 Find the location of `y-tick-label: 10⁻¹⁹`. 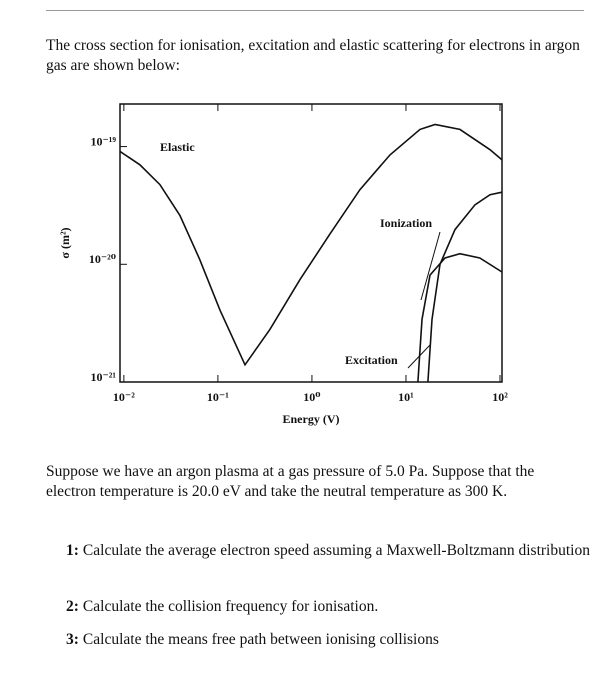

y-tick-label: 10⁻¹⁹ is located at coordinates (103, 141).